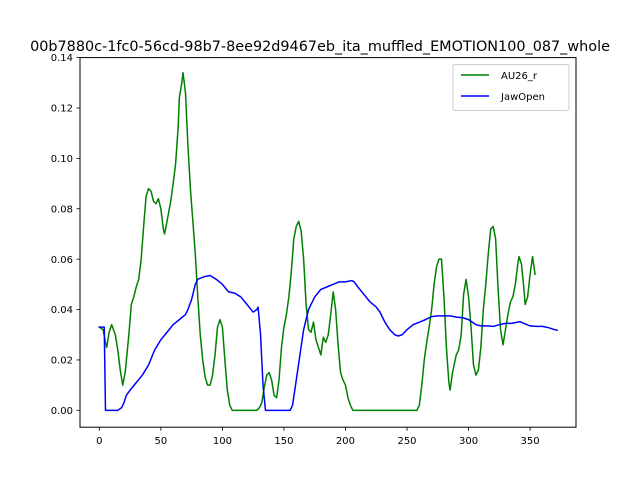 Image resolution: width=640 pixels, height=480 pixels. What do you see at coordinates (62, 159) in the screenshot?
I see `y-tick-label: 0.10` at bounding box center [62, 159].